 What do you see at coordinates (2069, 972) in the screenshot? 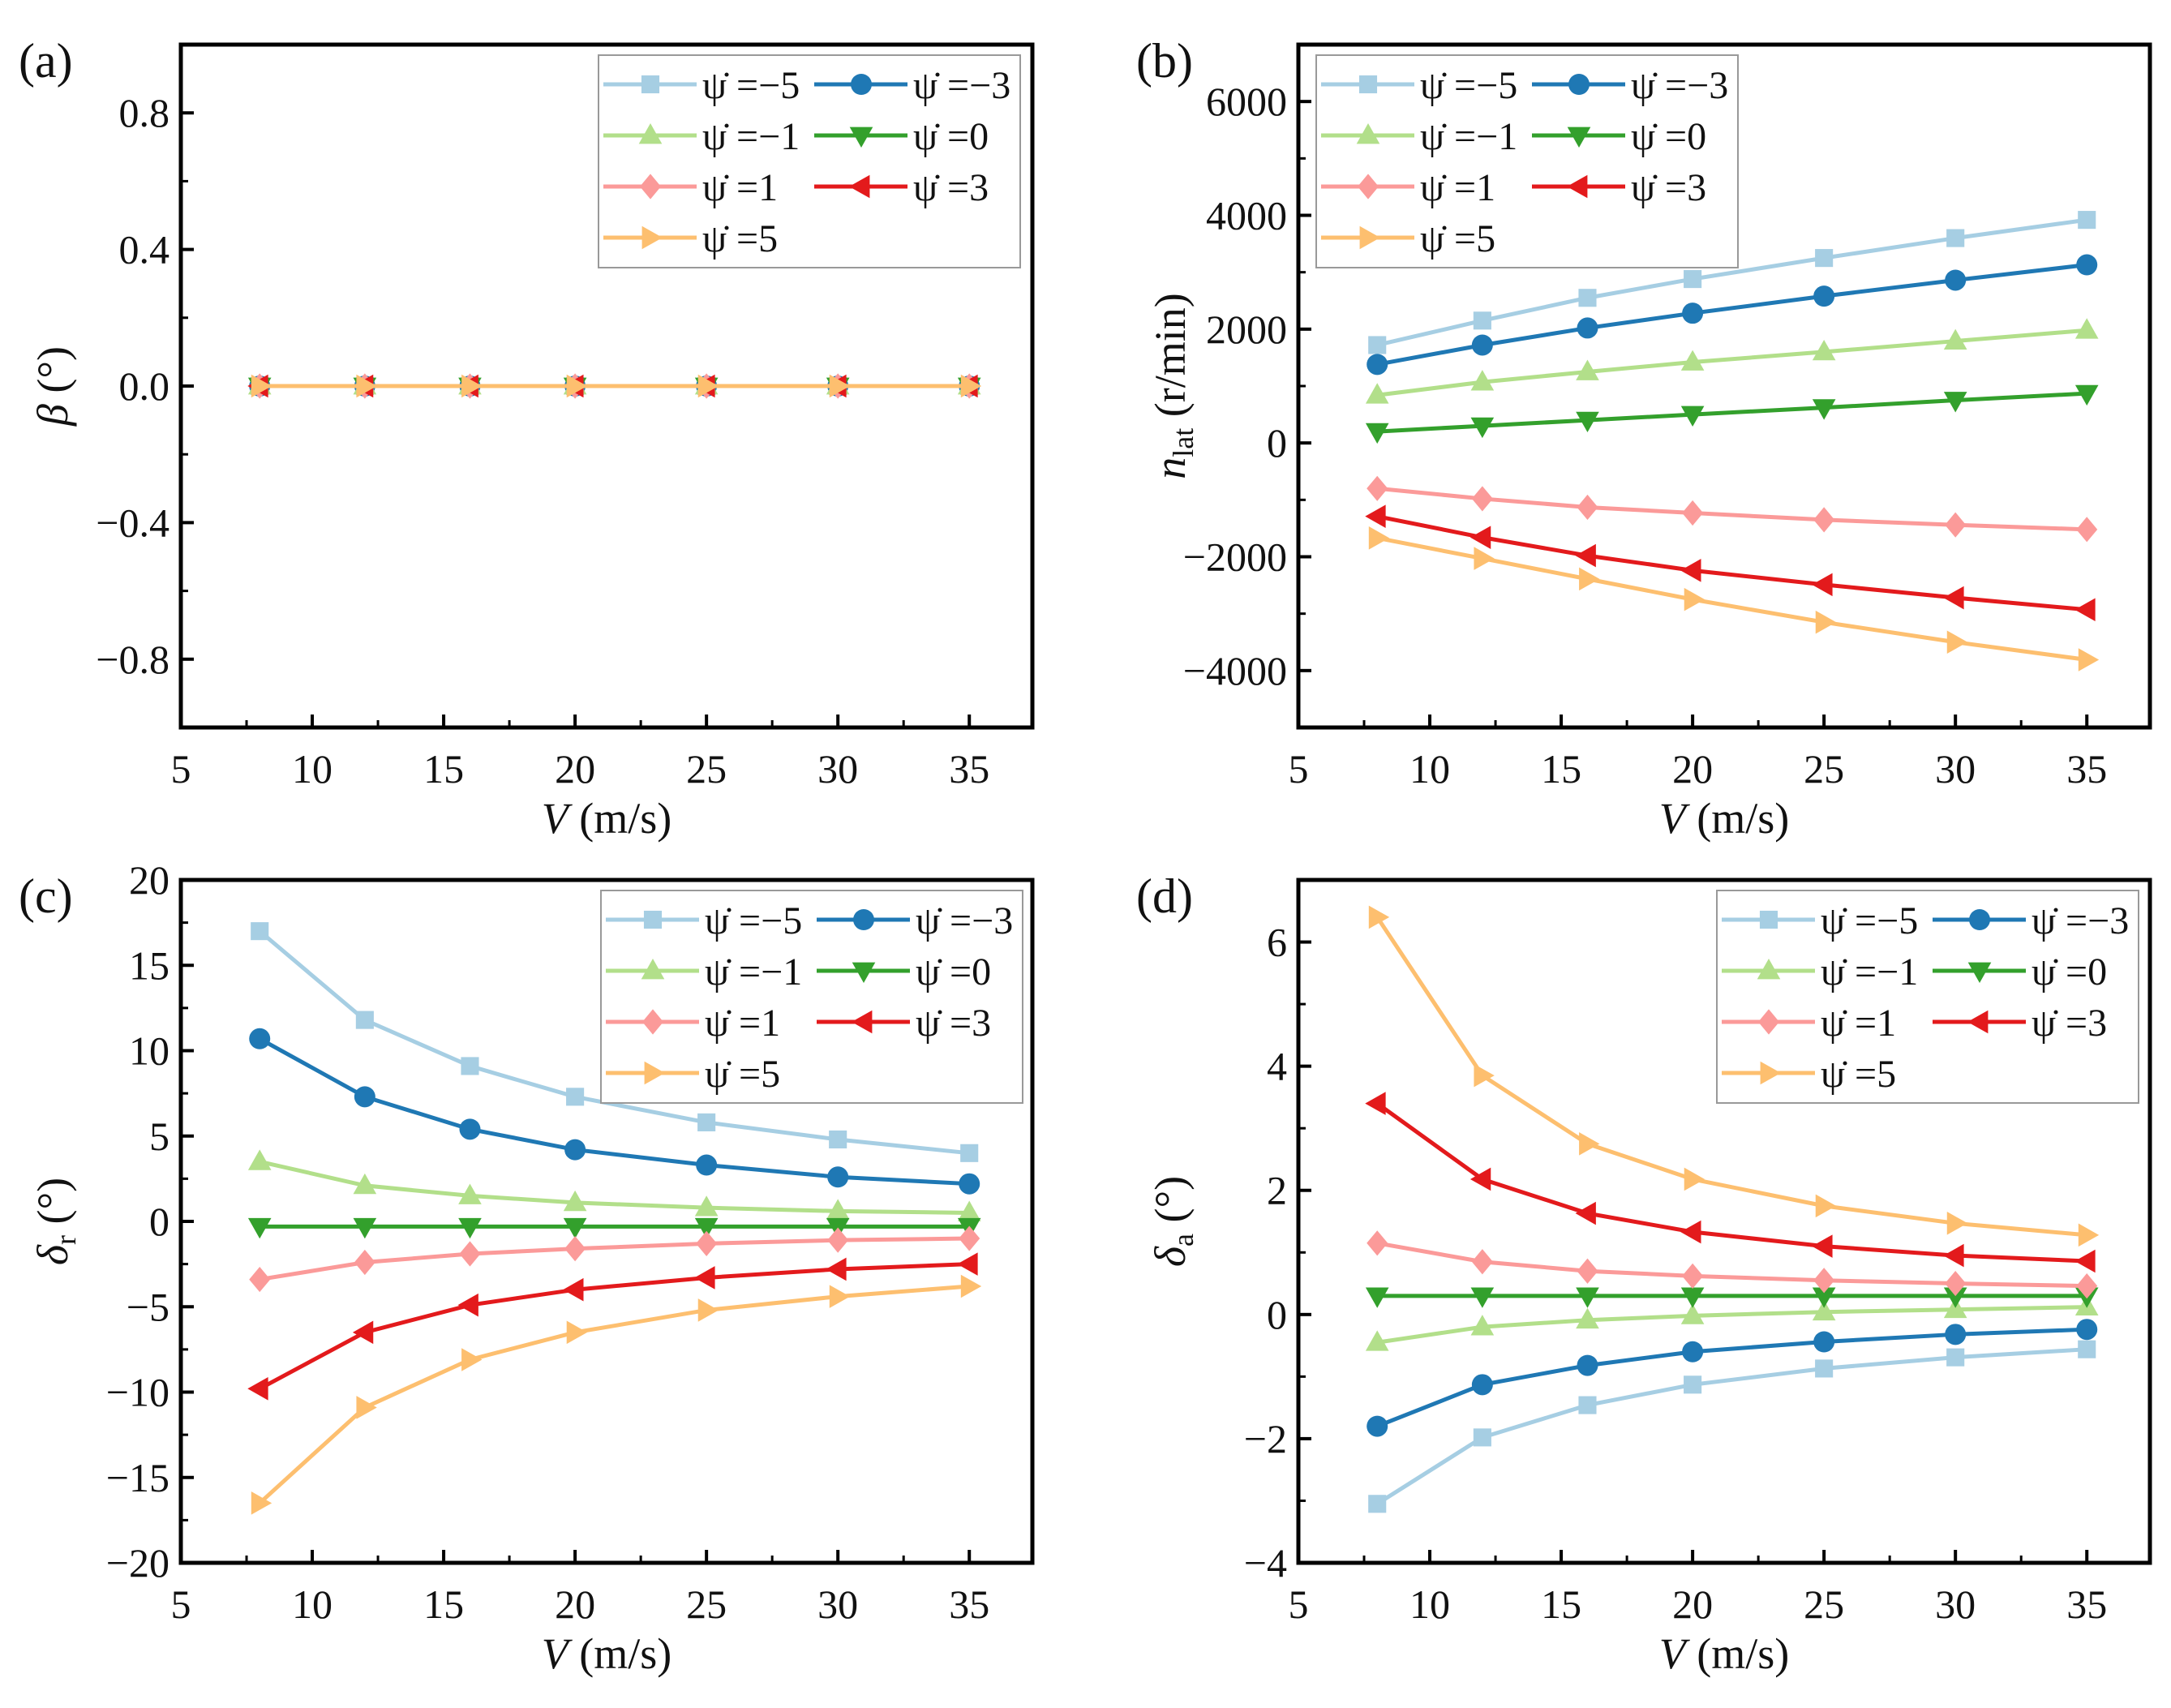
I see `legend-label: ψ̇ =0` at bounding box center [2069, 972].